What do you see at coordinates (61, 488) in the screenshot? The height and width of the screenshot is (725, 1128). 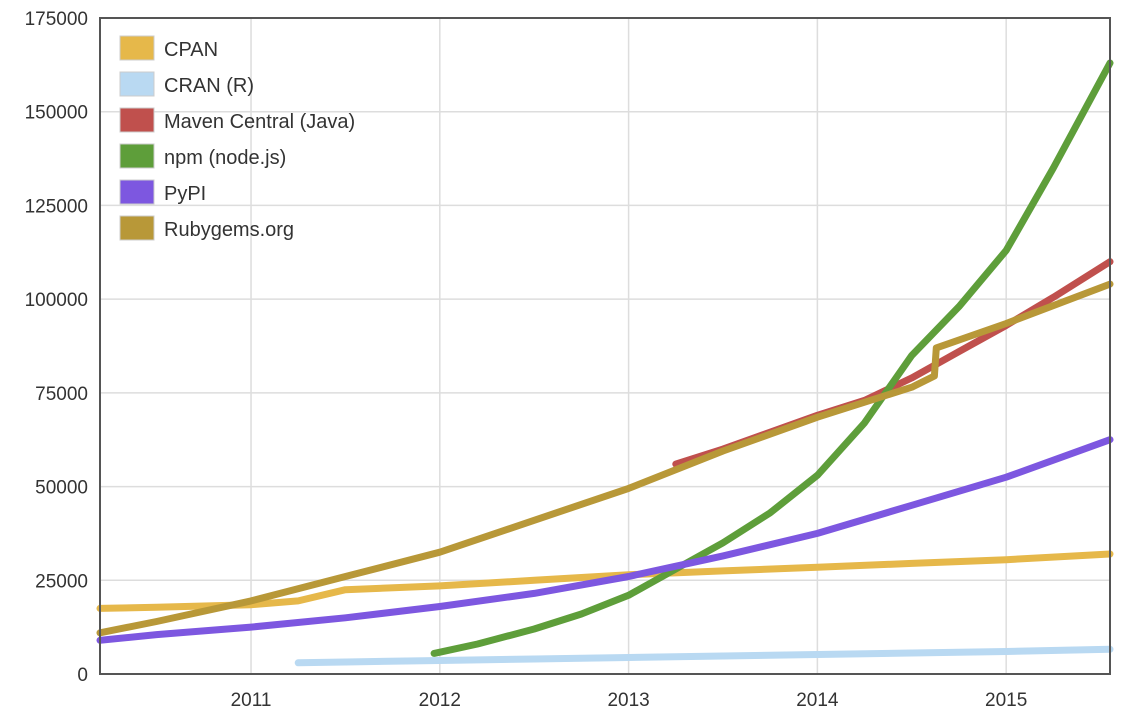 I see `y-tick-label: 50000` at bounding box center [61, 488].